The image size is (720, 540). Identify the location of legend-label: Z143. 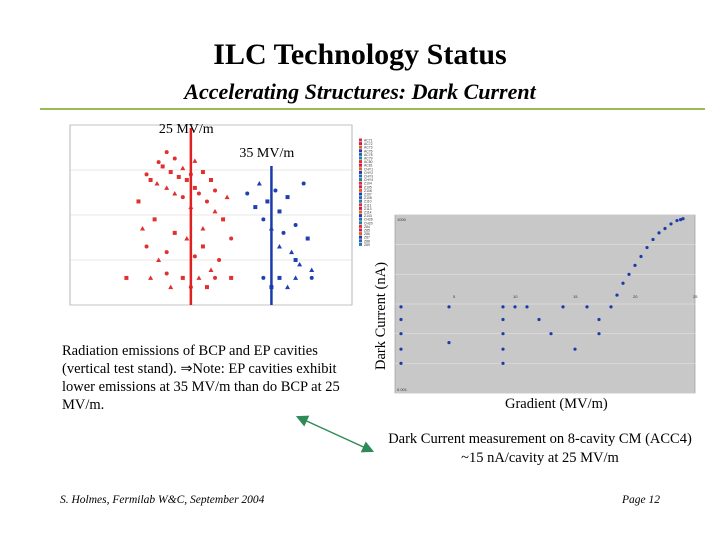
(368, 216).